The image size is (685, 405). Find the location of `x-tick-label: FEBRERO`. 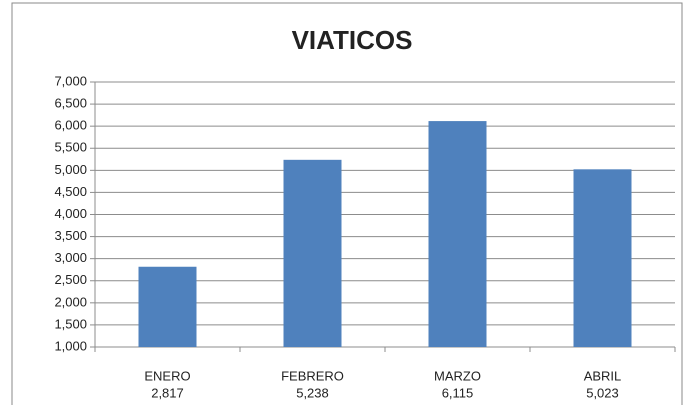

x-tick-label: FEBRERO is located at coordinates (312, 375).